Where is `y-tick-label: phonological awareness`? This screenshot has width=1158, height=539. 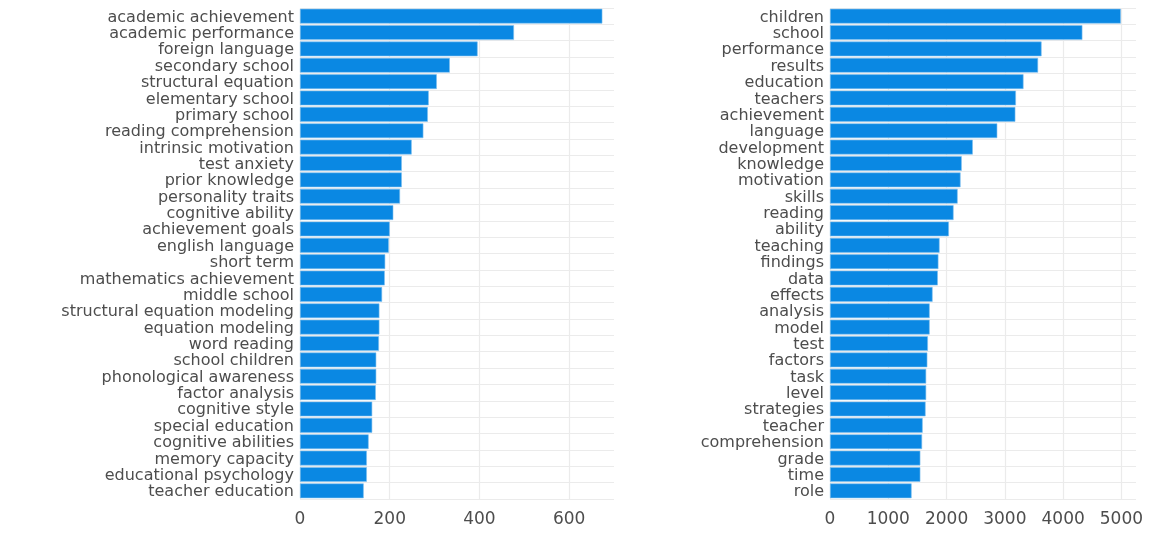 y-tick-label: phonological awareness is located at coordinates (197, 376).